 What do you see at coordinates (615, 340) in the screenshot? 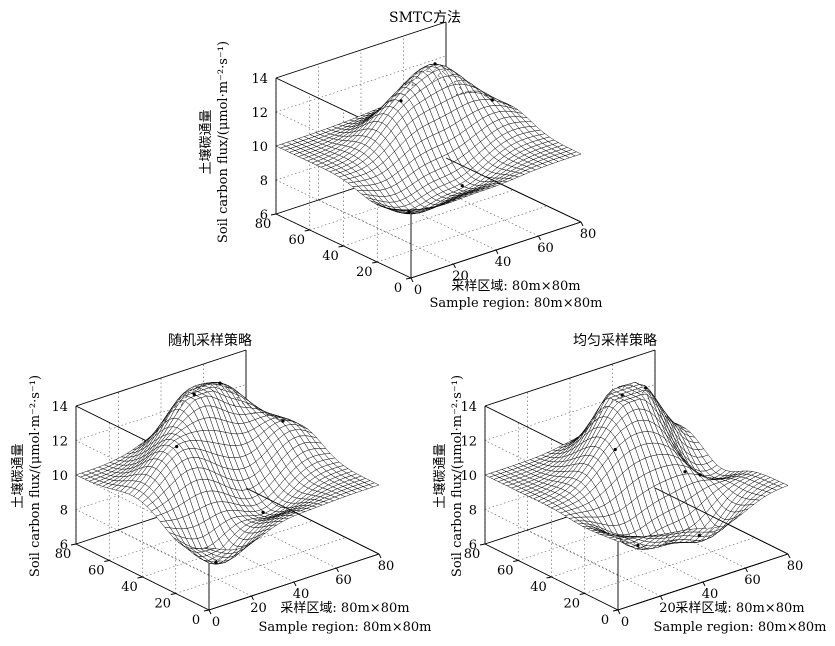
I see `plot-title: 均匀采样策略` at bounding box center [615, 340].